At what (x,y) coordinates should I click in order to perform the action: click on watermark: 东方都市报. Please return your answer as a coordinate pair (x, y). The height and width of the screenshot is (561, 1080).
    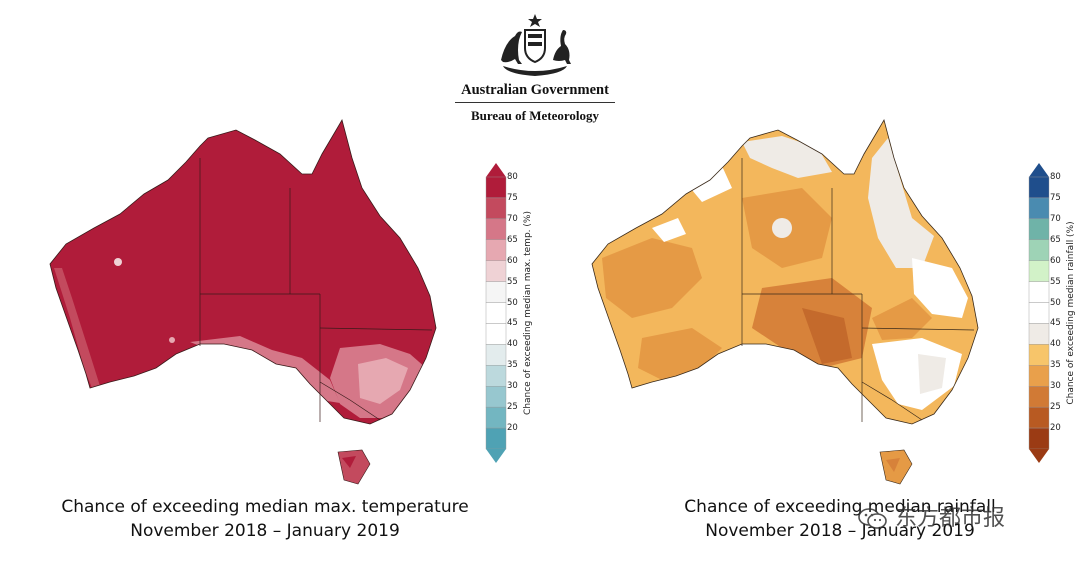
    Looking at the image, I should click on (932, 515).